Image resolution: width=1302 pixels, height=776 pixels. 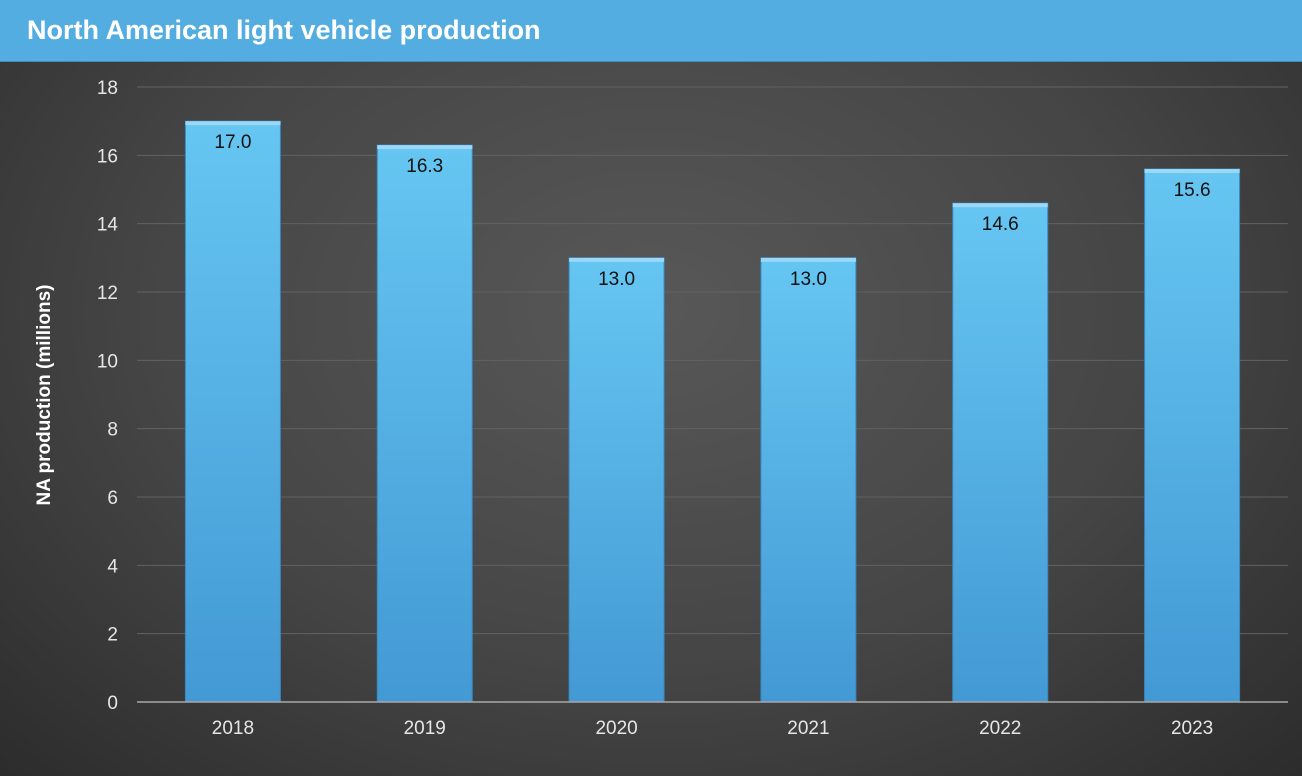 I want to click on y-tick-label: 14, so click(x=108, y=225).